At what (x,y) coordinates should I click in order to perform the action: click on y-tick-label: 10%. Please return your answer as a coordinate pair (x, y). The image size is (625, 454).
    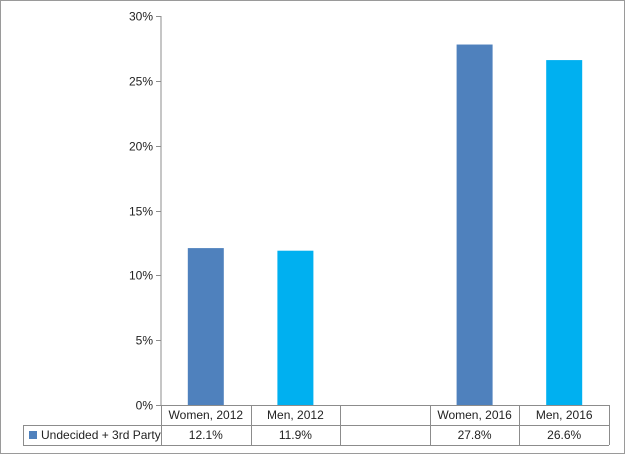
    Looking at the image, I should click on (141, 276).